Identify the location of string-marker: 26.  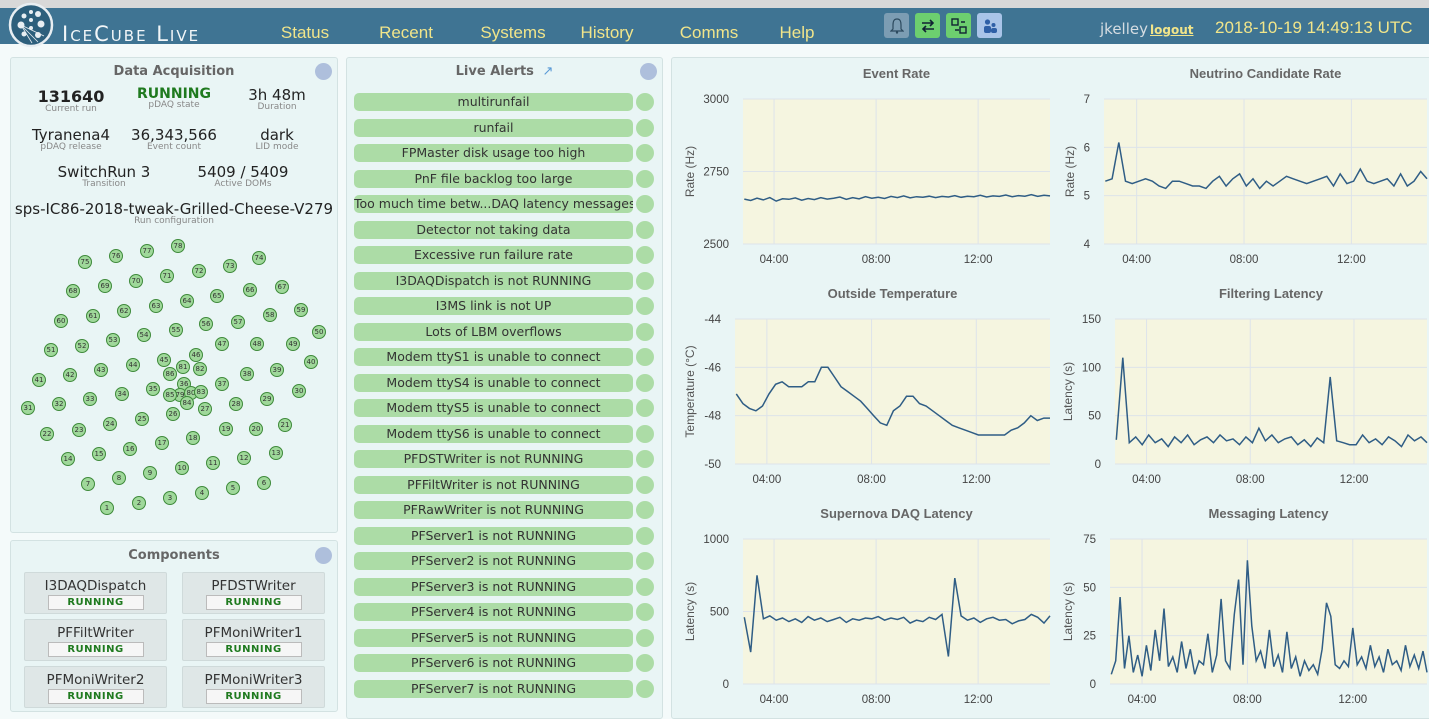
(173, 414).